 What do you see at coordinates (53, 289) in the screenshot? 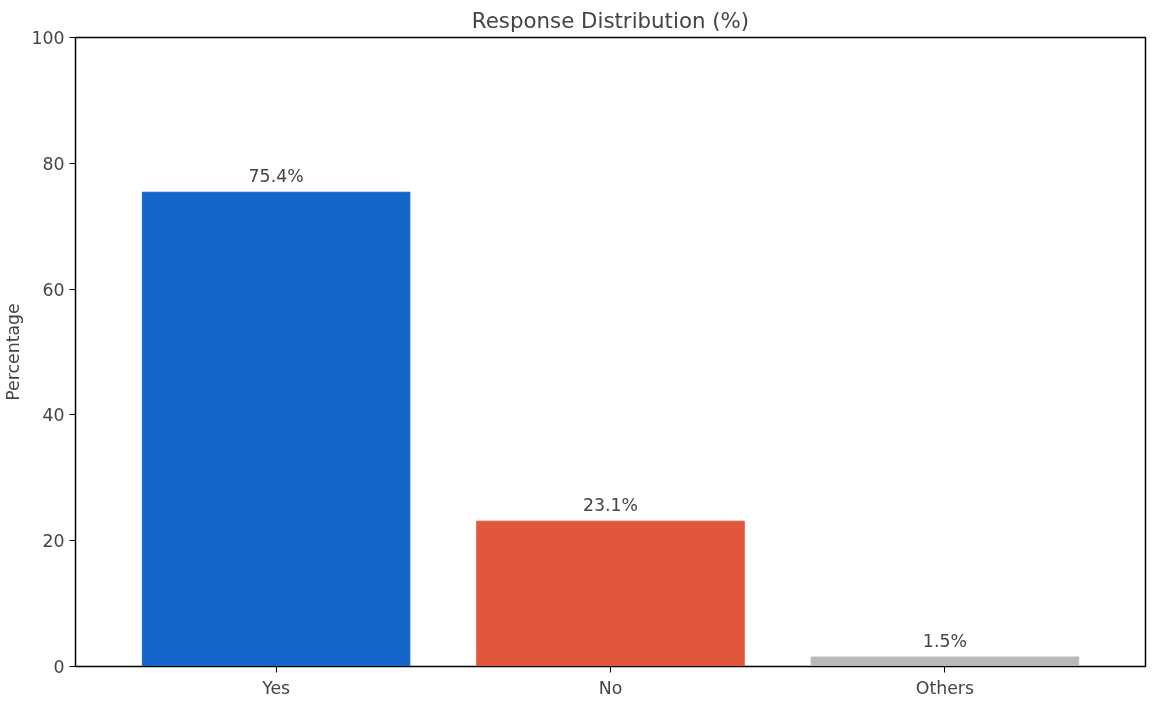
I see `y-tick-label: 60` at bounding box center [53, 289].